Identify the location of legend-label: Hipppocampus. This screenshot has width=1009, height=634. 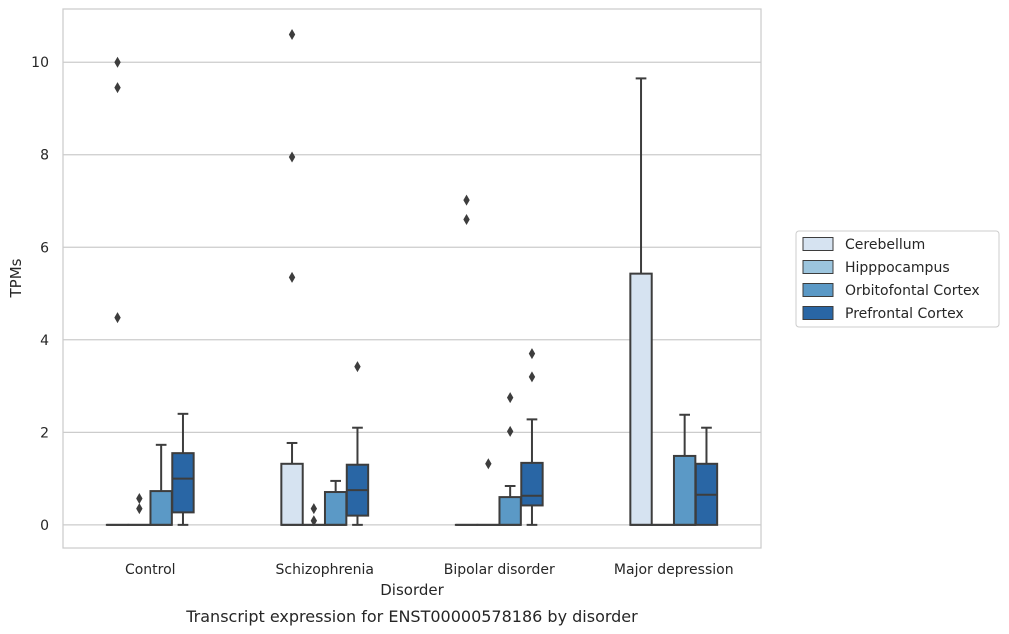
(897, 268).